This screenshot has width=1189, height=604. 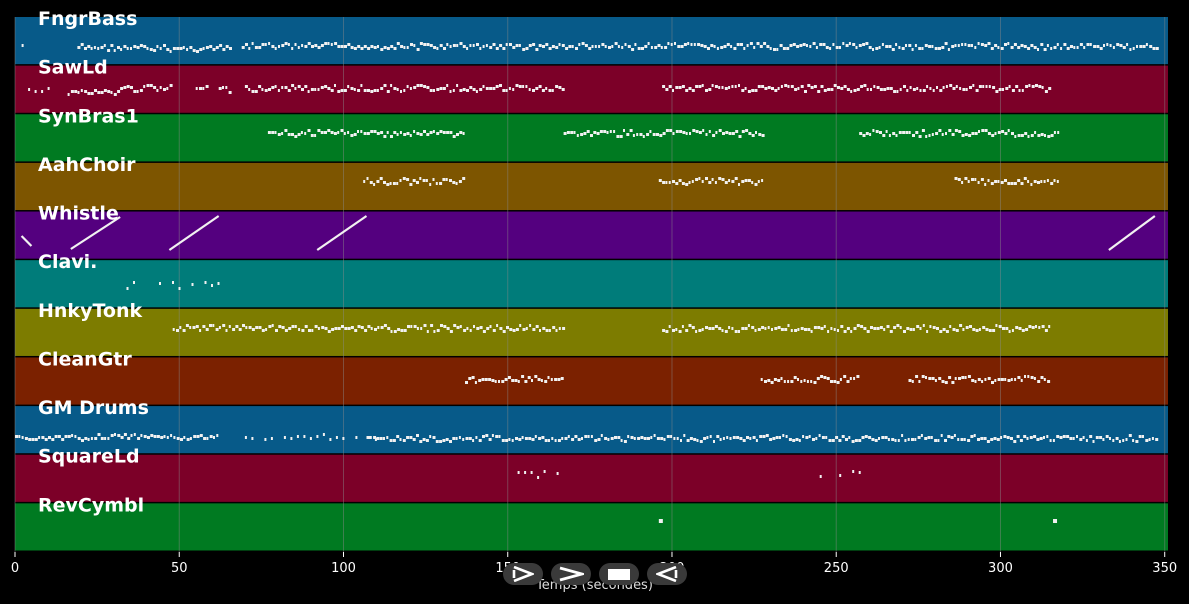 What do you see at coordinates (179, 568) in the screenshot?
I see `x-tick-label: 50` at bounding box center [179, 568].